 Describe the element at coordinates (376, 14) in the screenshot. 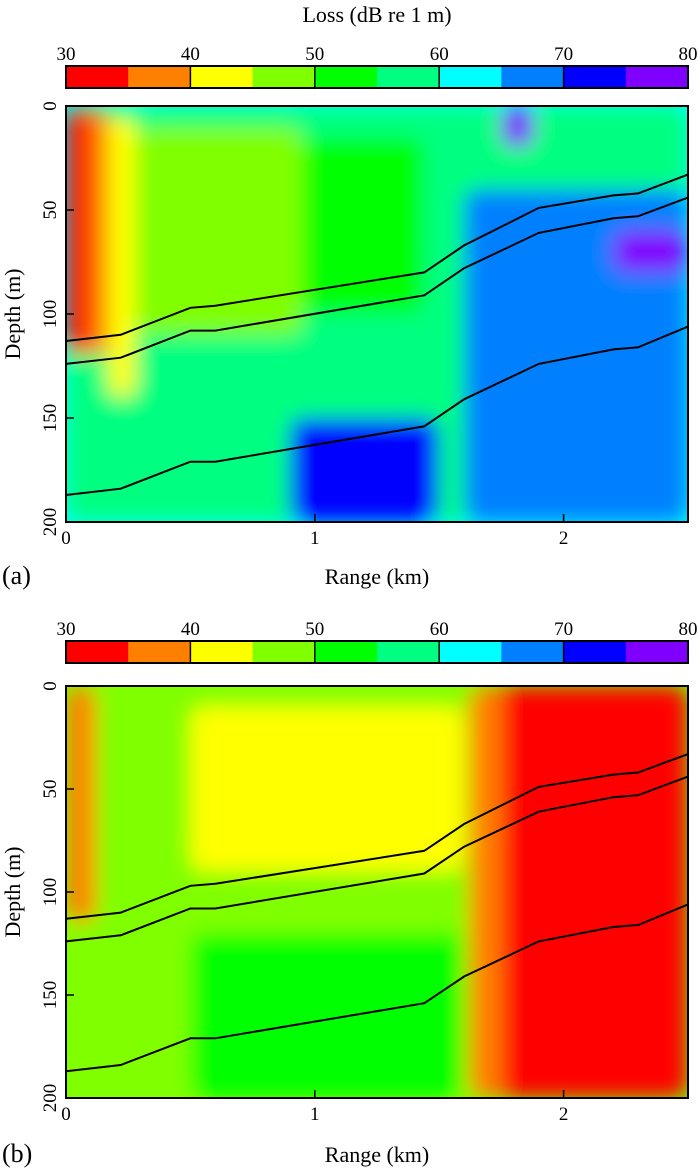

I see `colorbar-title: Loss (dB re 1 m)` at that location.